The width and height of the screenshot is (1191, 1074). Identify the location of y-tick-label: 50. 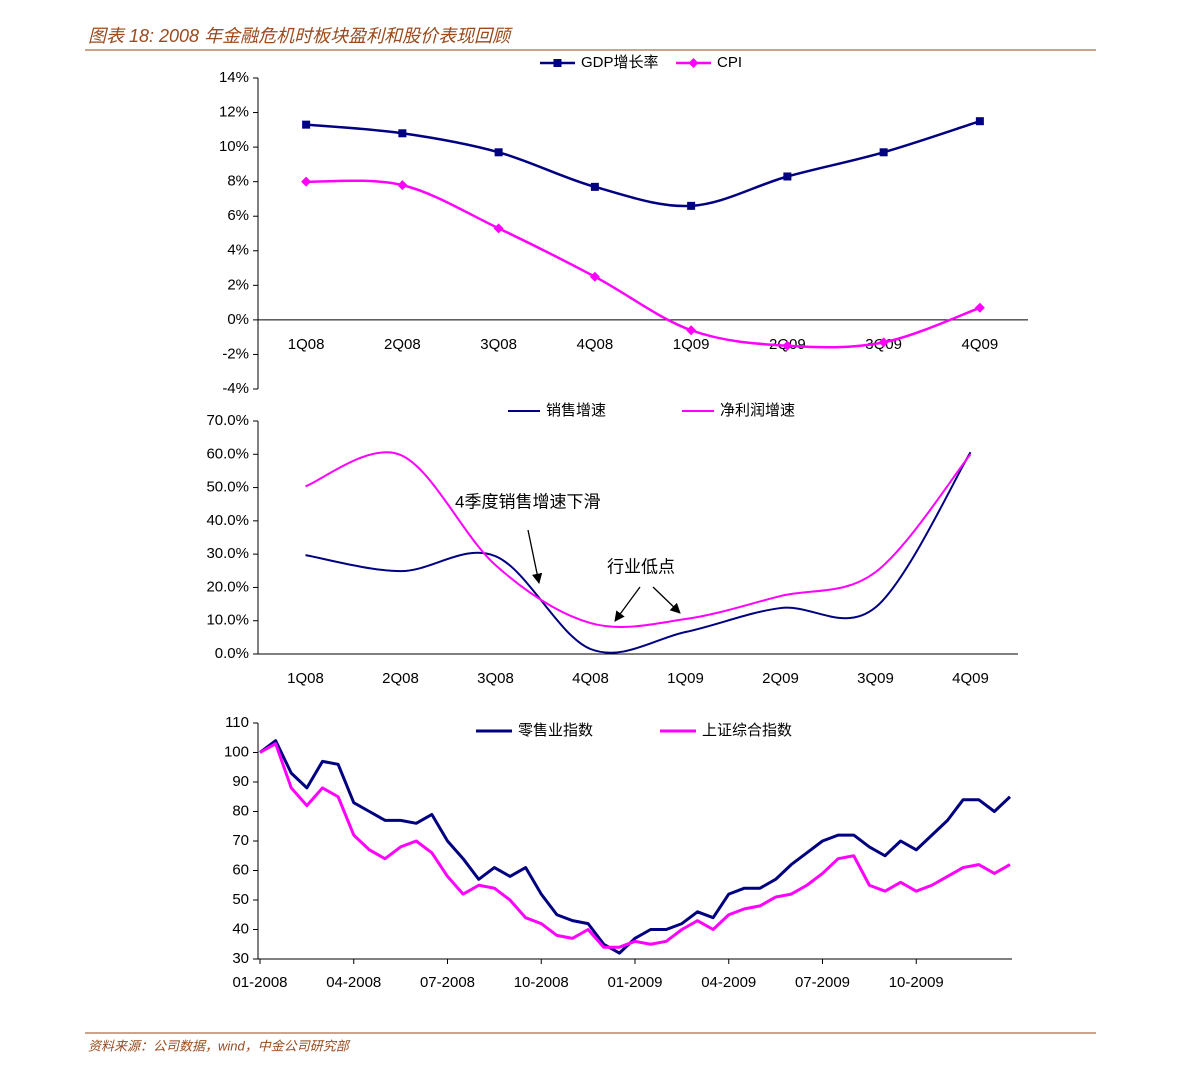
(240, 899).